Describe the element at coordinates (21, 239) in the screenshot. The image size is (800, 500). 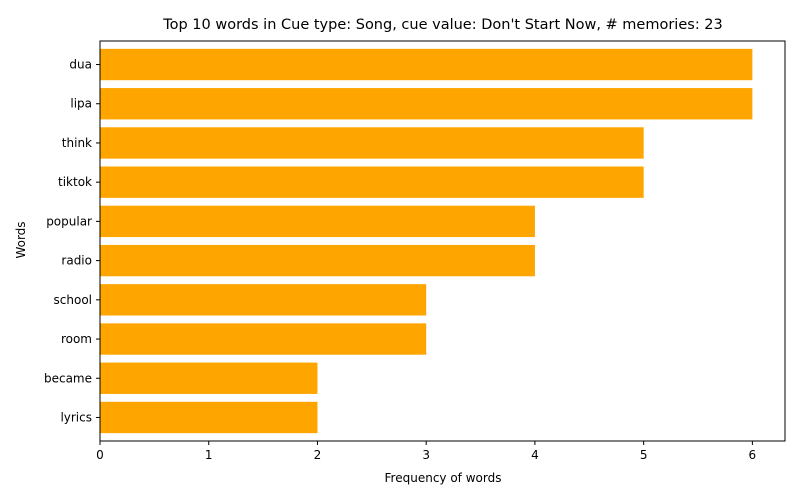
I see `y-axis-label: Words` at that location.